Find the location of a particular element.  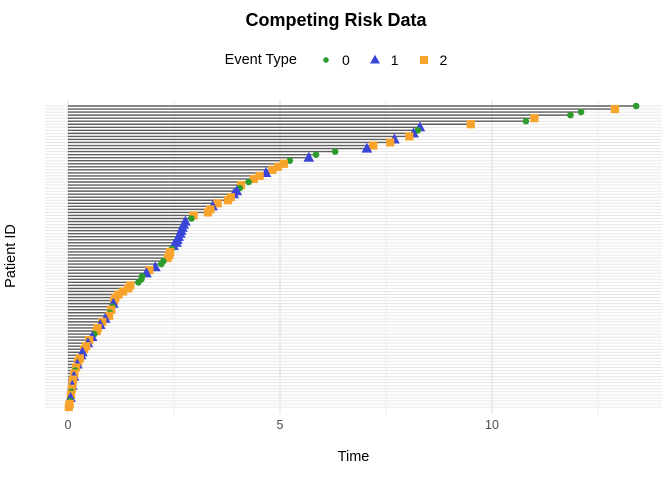

legend-item-2: 2 is located at coordinates (432, 60).